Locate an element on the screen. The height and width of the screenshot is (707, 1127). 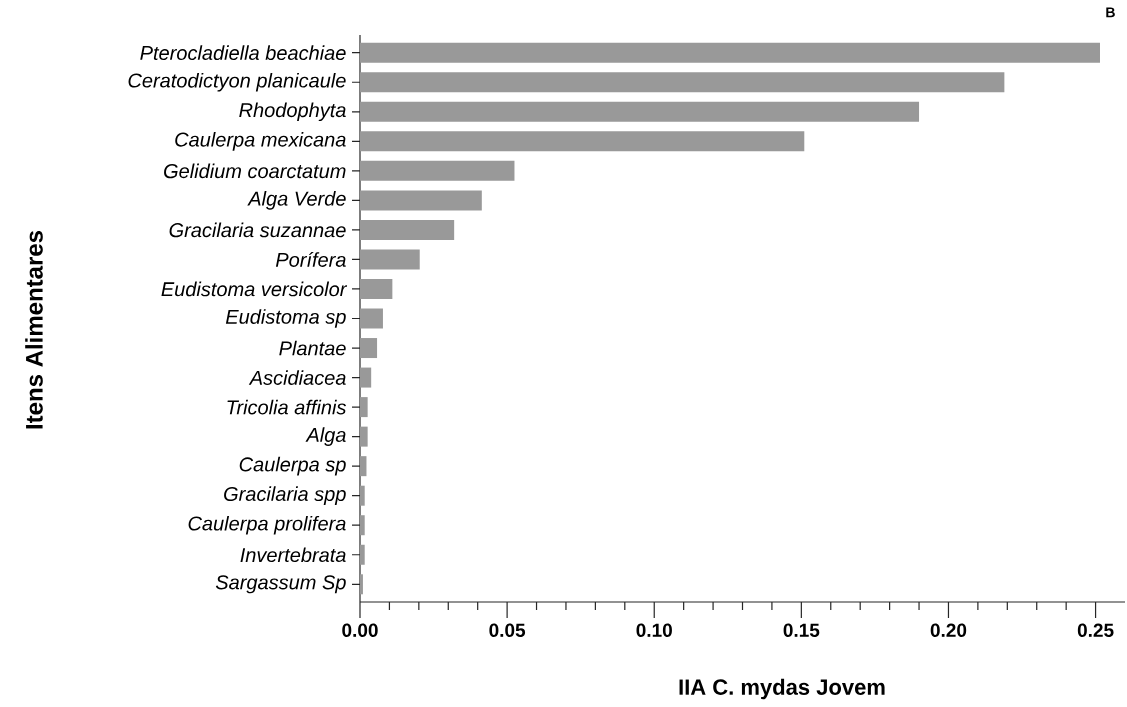
y-tick-label: Alga Verde is located at coordinates (296, 200).